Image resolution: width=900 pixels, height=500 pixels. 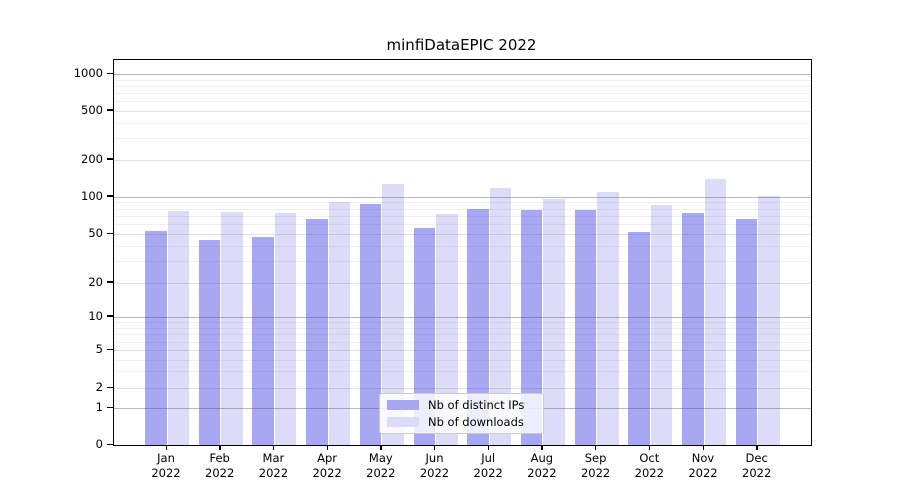 I want to click on bar-nb-of-downloads-dec, so click(x=769, y=320).